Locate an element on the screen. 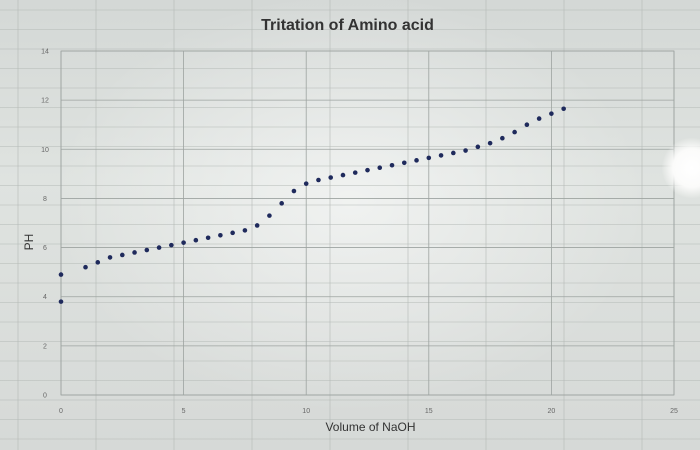 This screenshot has width=700, height=450. y-tick-label: 4 is located at coordinates (45, 297).